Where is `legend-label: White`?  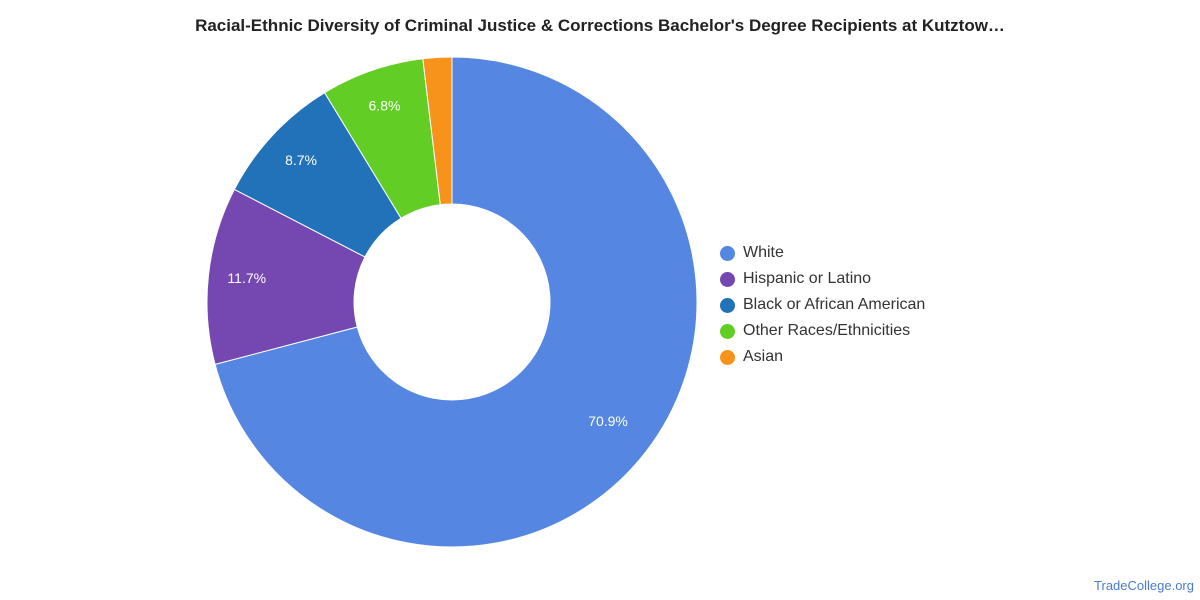 legend-label: White is located at coordinates (763, 252).